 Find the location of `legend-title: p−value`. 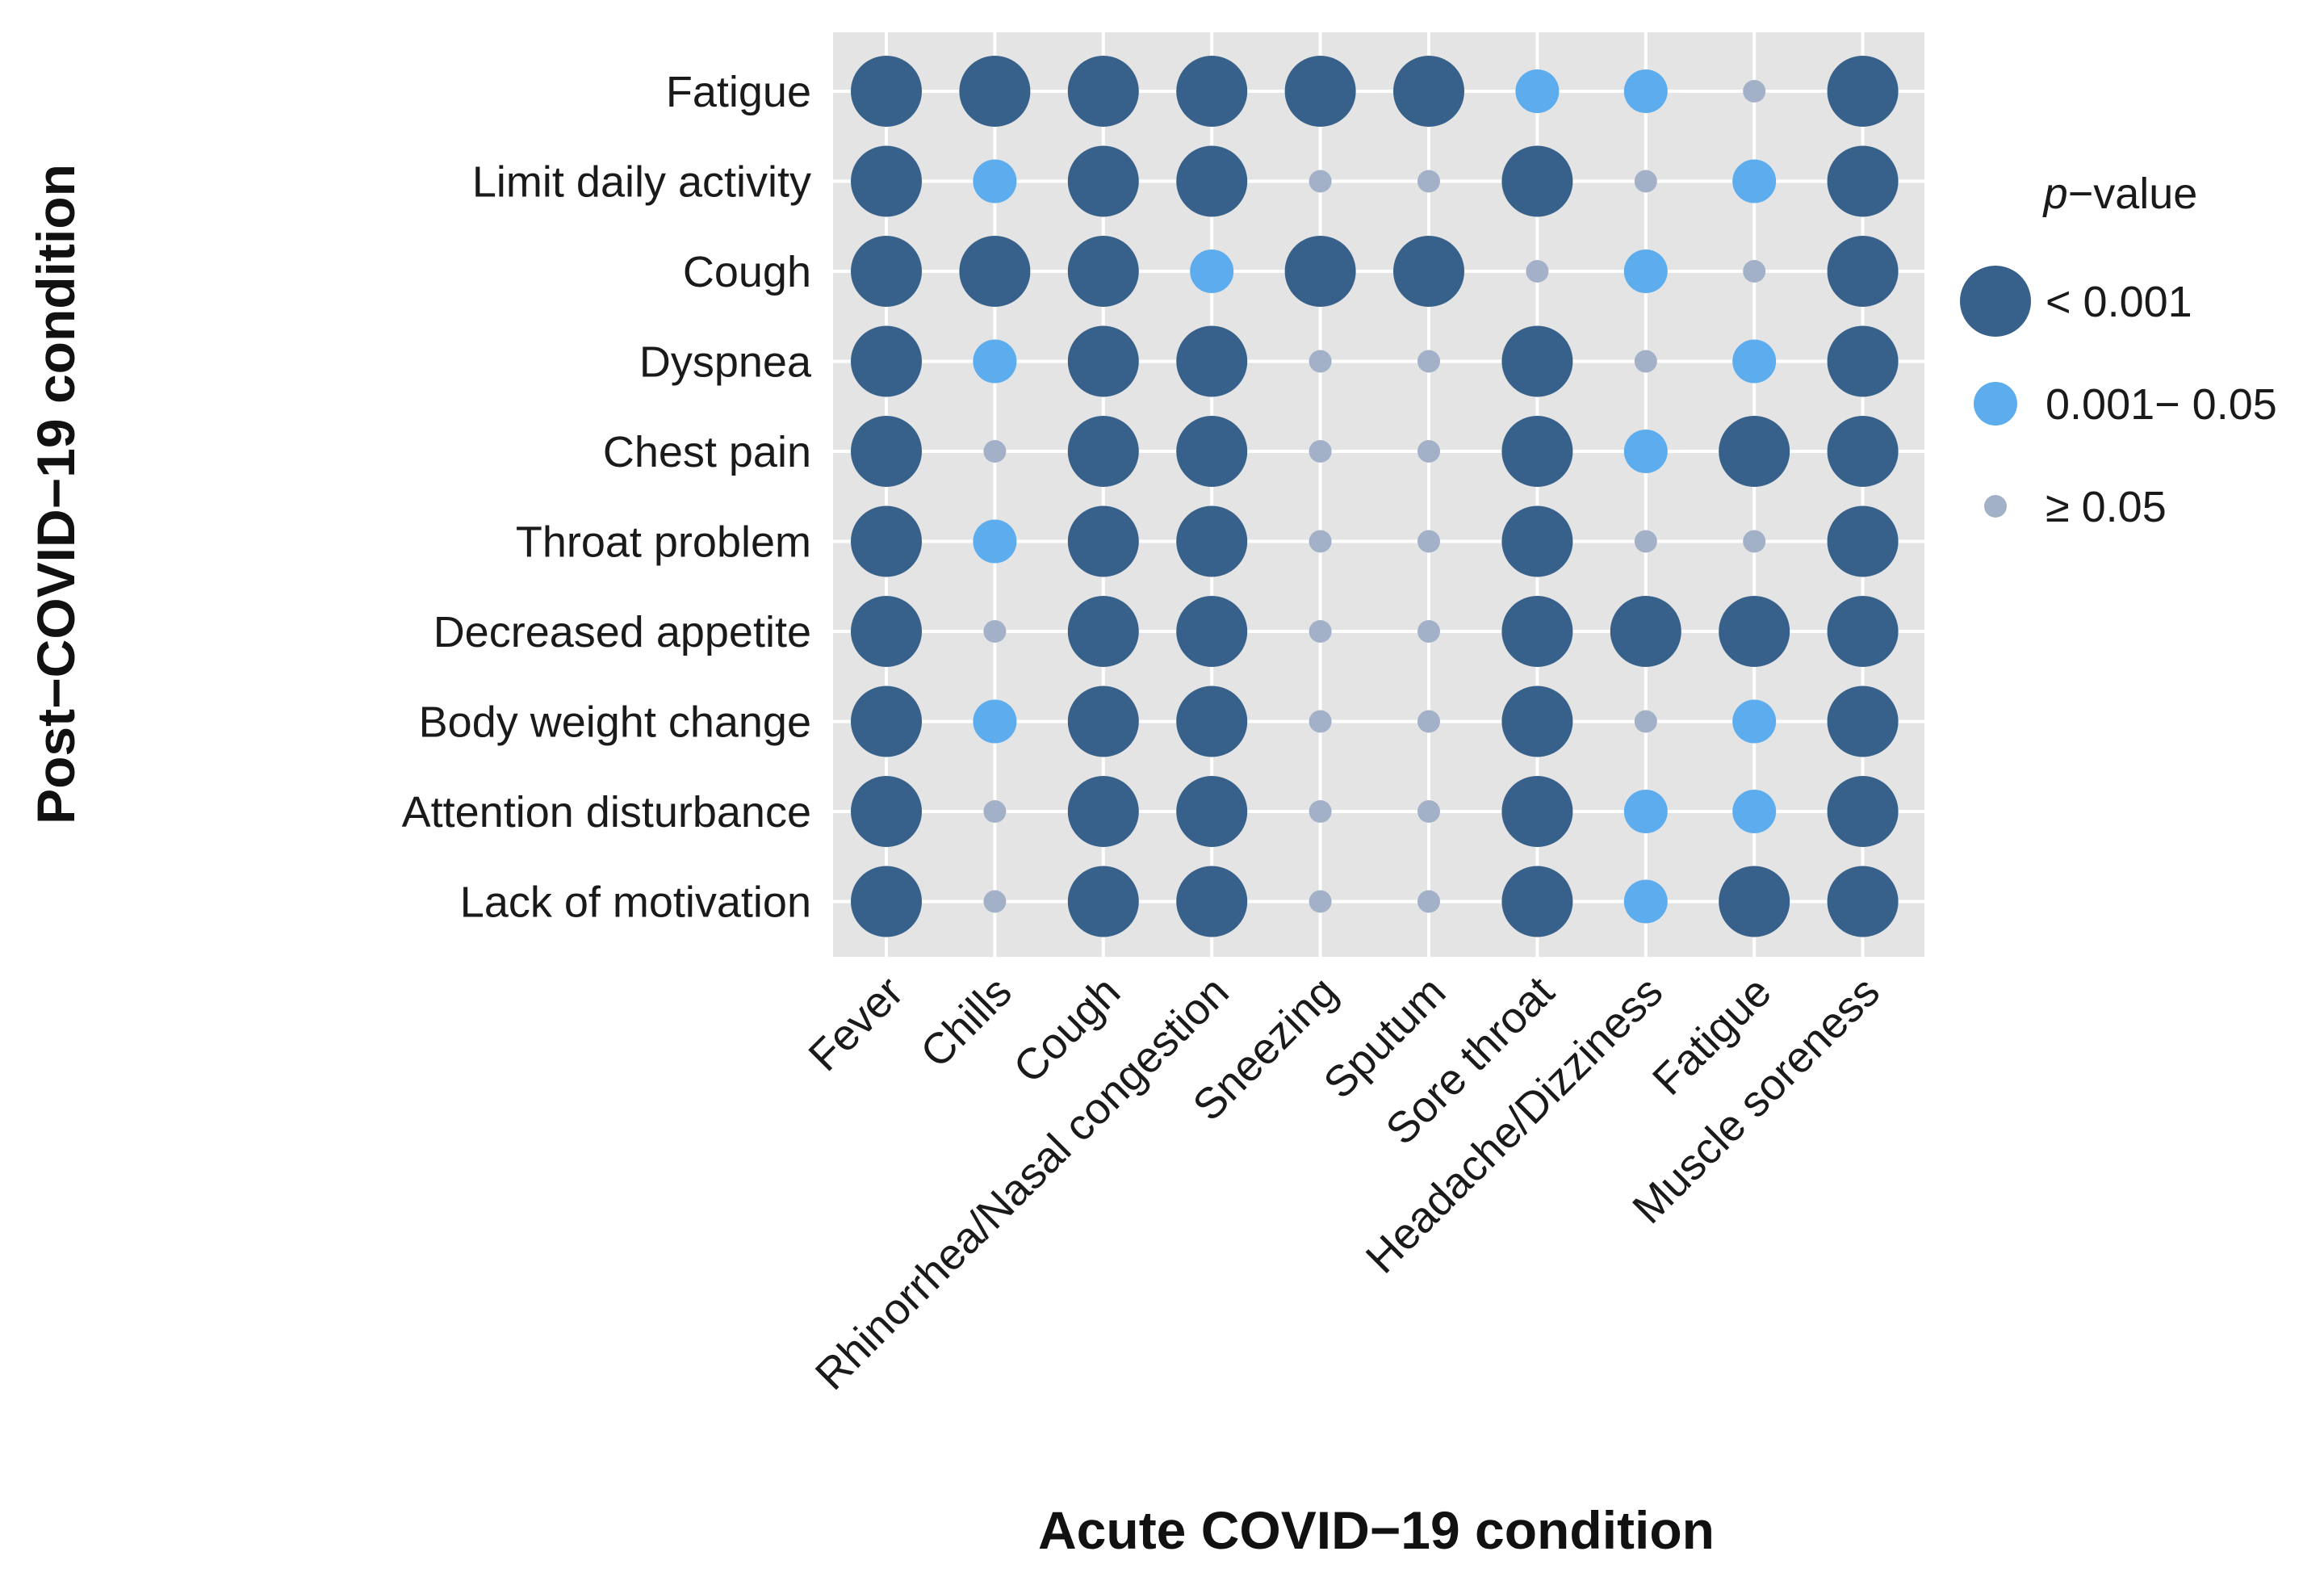

legend-title: p−value is located at coordinates (2120, 194).